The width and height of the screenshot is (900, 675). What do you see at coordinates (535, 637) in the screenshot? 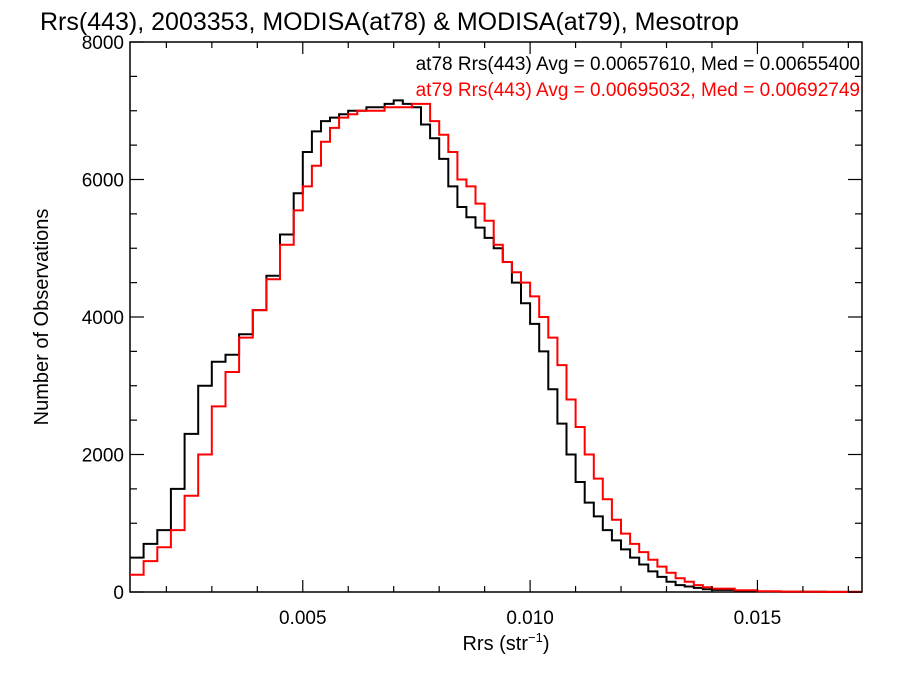
I see `x-axis-label-superscript: −1` at bounding box center [535, 637].